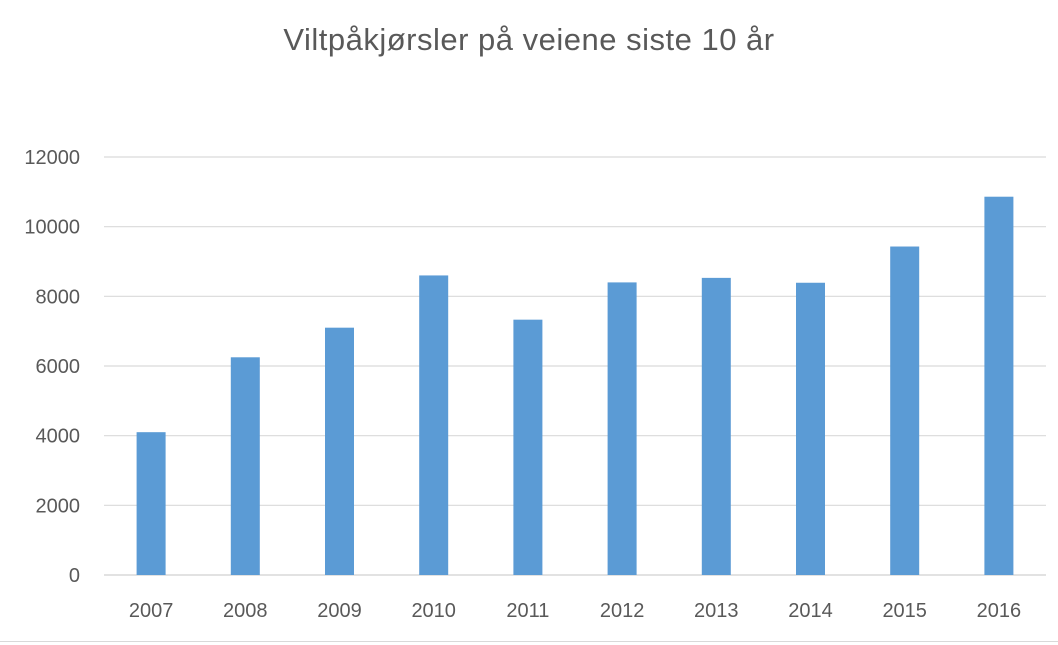 The image size is (1058, 645). What do you see at coordinates (810, 611) in the screenshot?
I see `x-tick-label: 2014` at bounding box center [810, 611].